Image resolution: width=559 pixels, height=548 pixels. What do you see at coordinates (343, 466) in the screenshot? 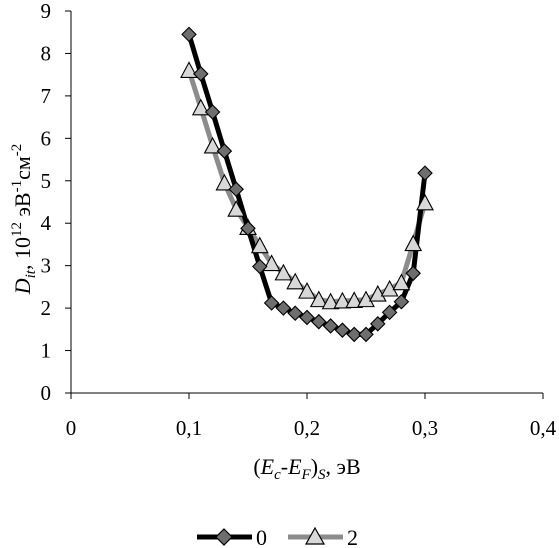
I see `x-axis-title-unit: , эВ` at bounding box center [343, 466].